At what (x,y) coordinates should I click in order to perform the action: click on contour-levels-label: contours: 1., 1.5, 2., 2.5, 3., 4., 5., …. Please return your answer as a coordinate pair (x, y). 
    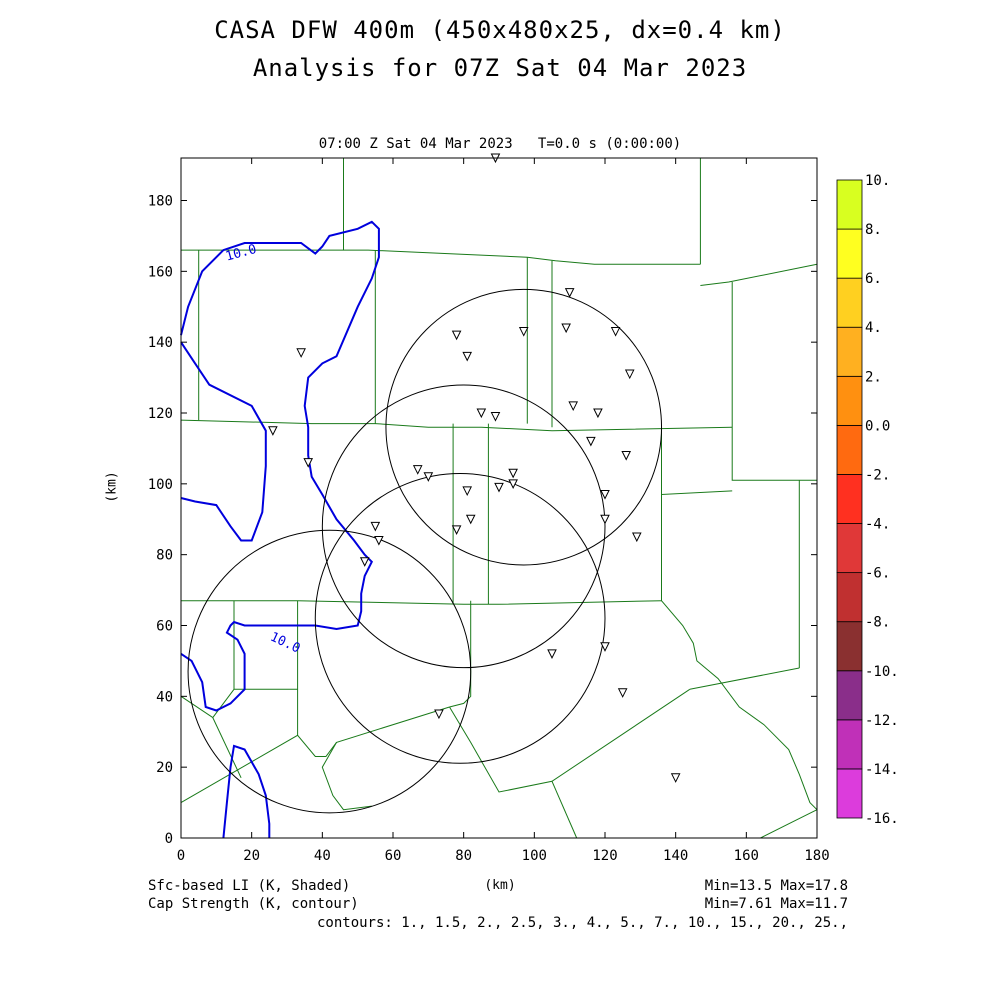
    Looking at the image, I should click on (582, 923).